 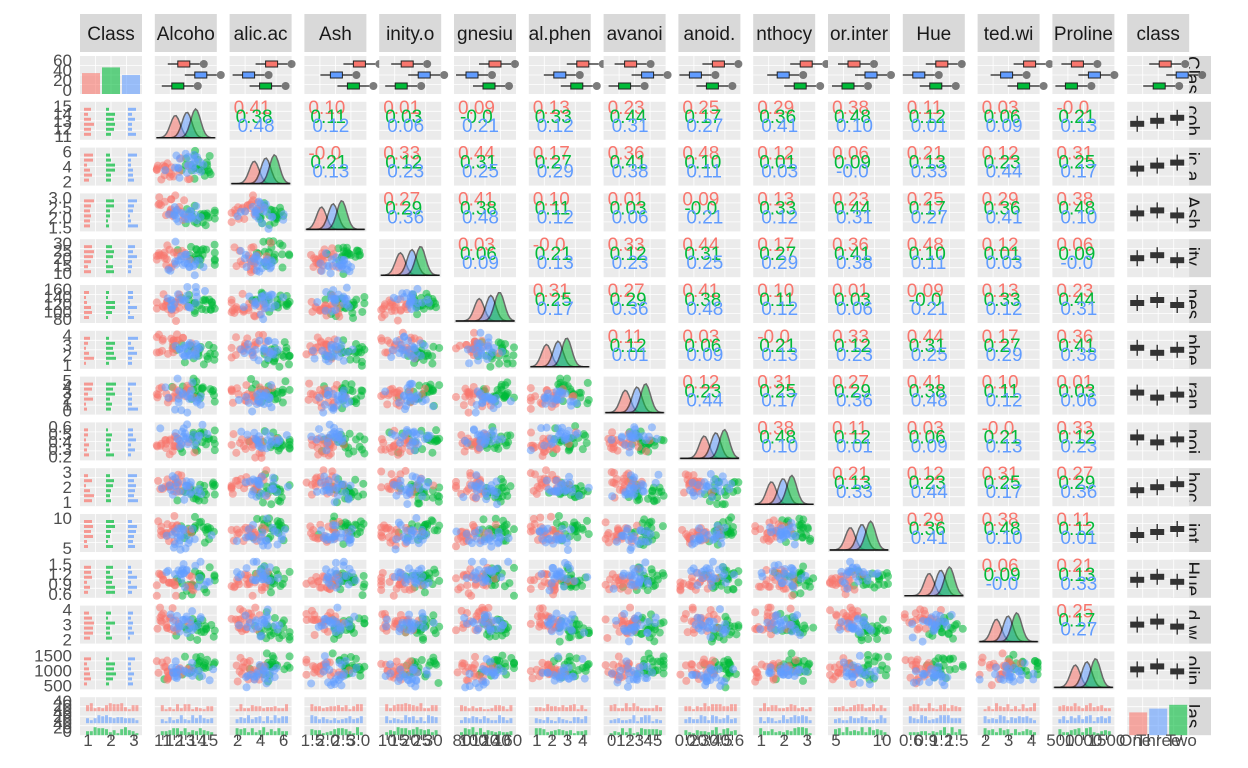 What do you see at coordinates (485, 533) in the screenshot?
I see `panel-r11-c6` at bounding box center [485, 533].